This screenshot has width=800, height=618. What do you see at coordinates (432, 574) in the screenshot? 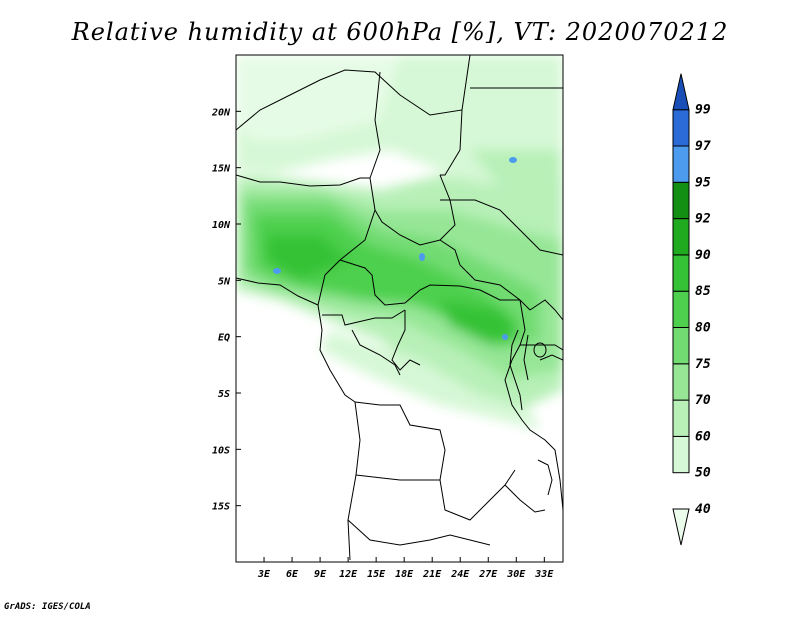
I see `lon-tick-label: 21E` at bounding box center [432, 574].